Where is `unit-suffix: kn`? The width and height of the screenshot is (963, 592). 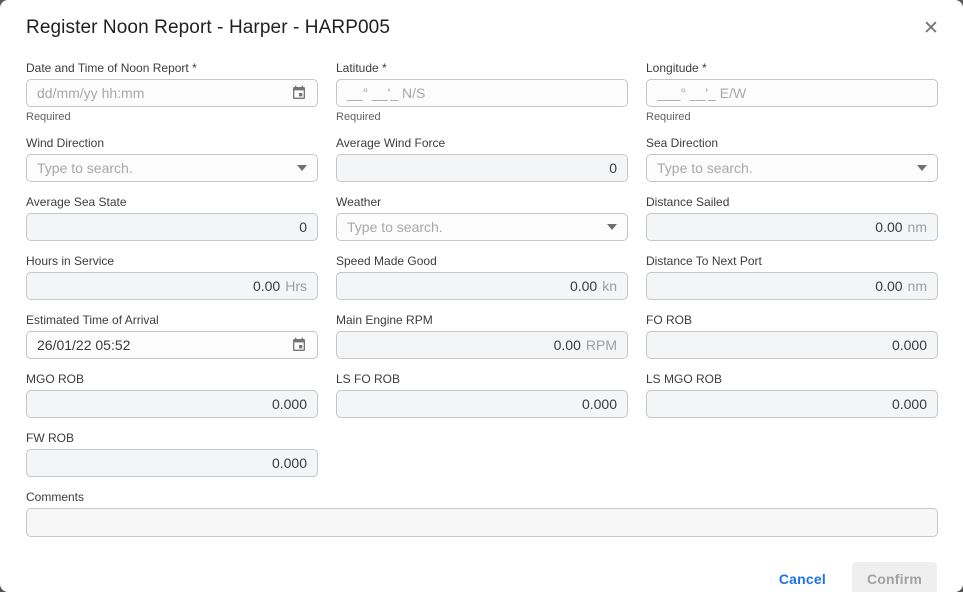
unit-suffix: kn is located at coordinates (609, 286).